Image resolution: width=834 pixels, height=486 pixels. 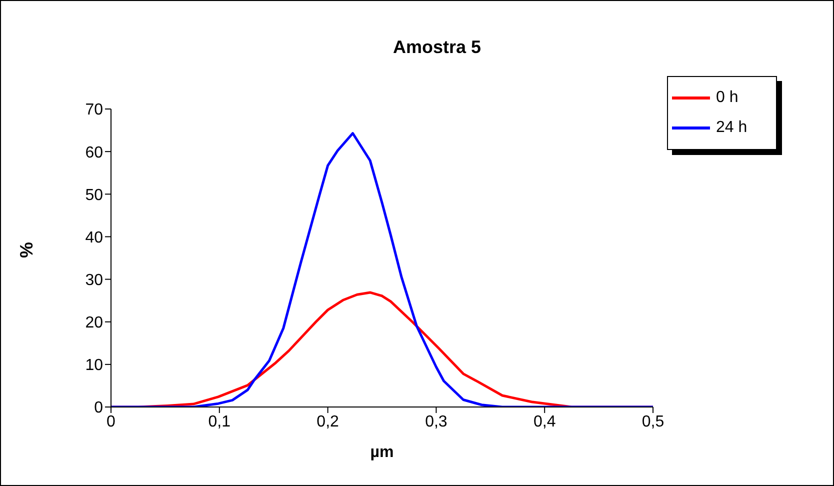 What do you see at coordinates (436, 421) in the screenshot?
I see `x-tick-label: 0,3` at bounding box center [436, 421].